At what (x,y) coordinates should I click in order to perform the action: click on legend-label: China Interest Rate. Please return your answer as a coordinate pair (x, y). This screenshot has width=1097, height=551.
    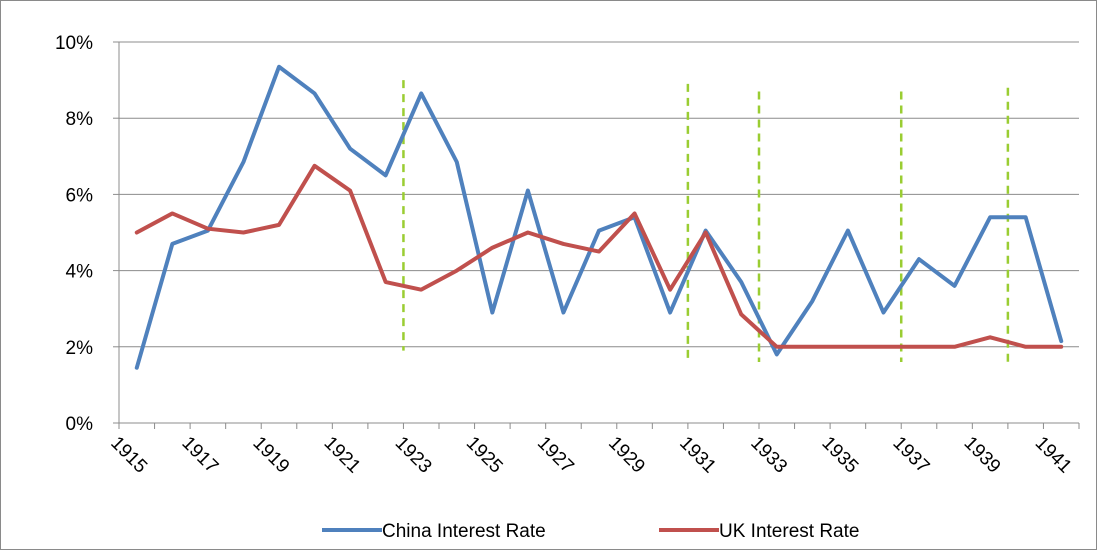
    Looking at the image, I should click on (464, 531).